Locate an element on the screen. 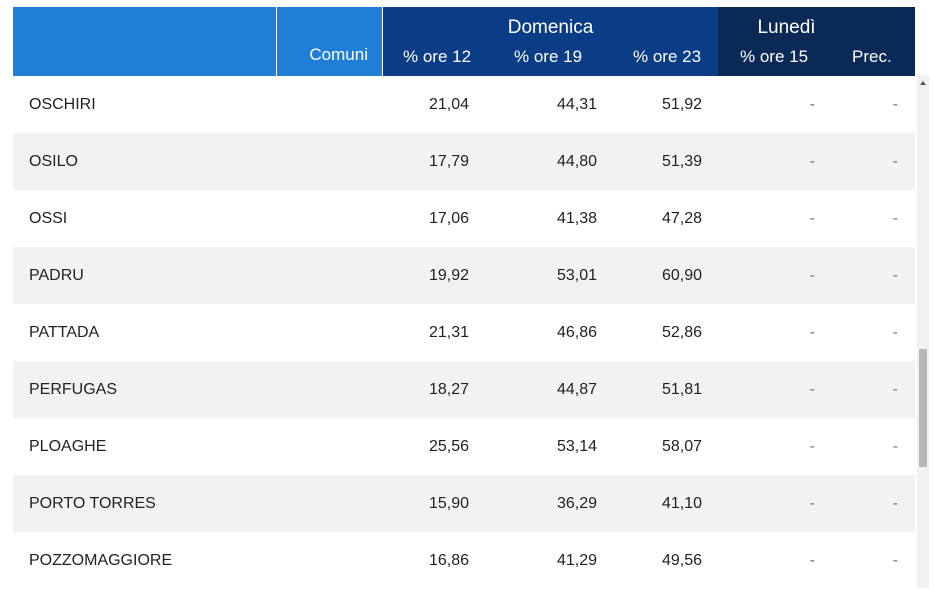 The image size is (934, 589). cell-ore12: 16,86 is located at coordinates (448, 560).